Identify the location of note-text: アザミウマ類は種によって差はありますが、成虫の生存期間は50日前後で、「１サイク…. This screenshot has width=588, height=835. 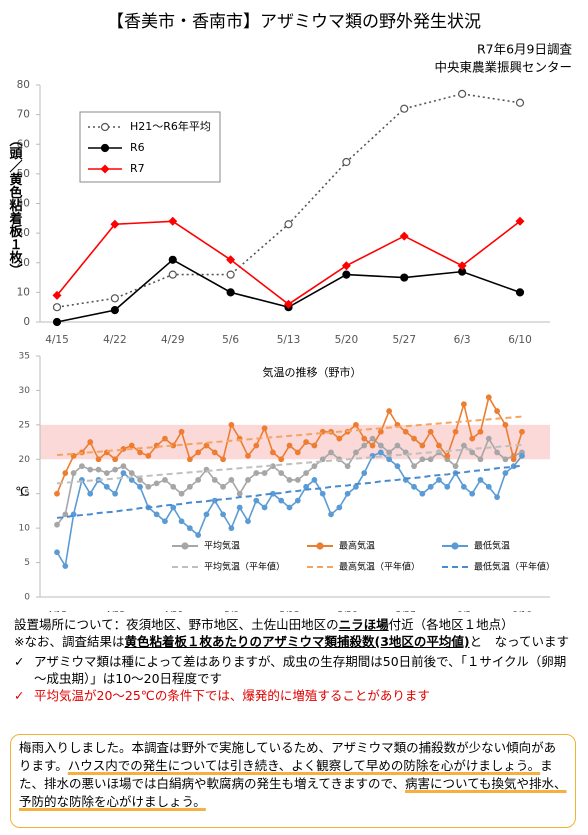
(300, 670).